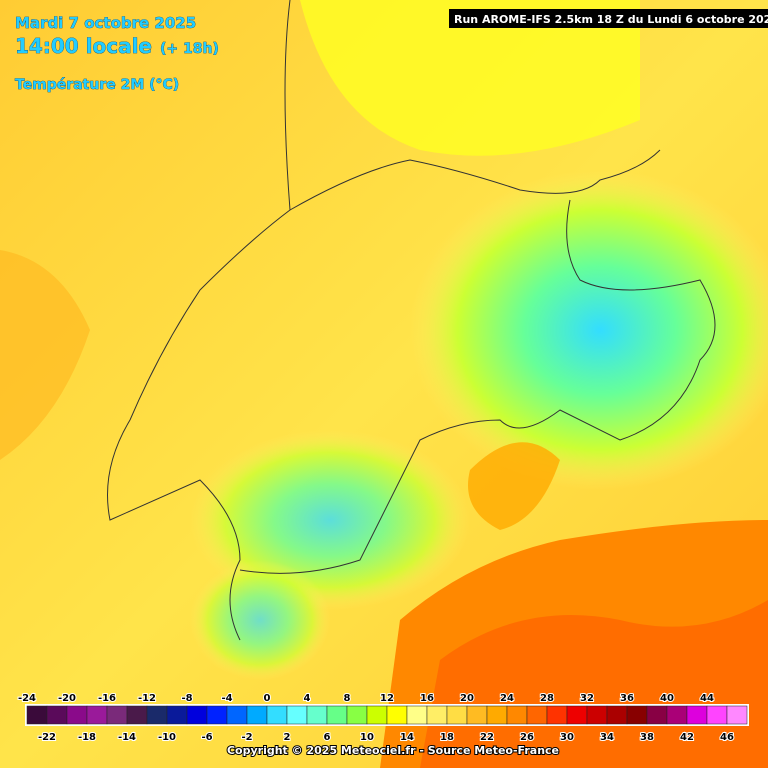  I want to click on scale-label: 24, so click(507, 698).